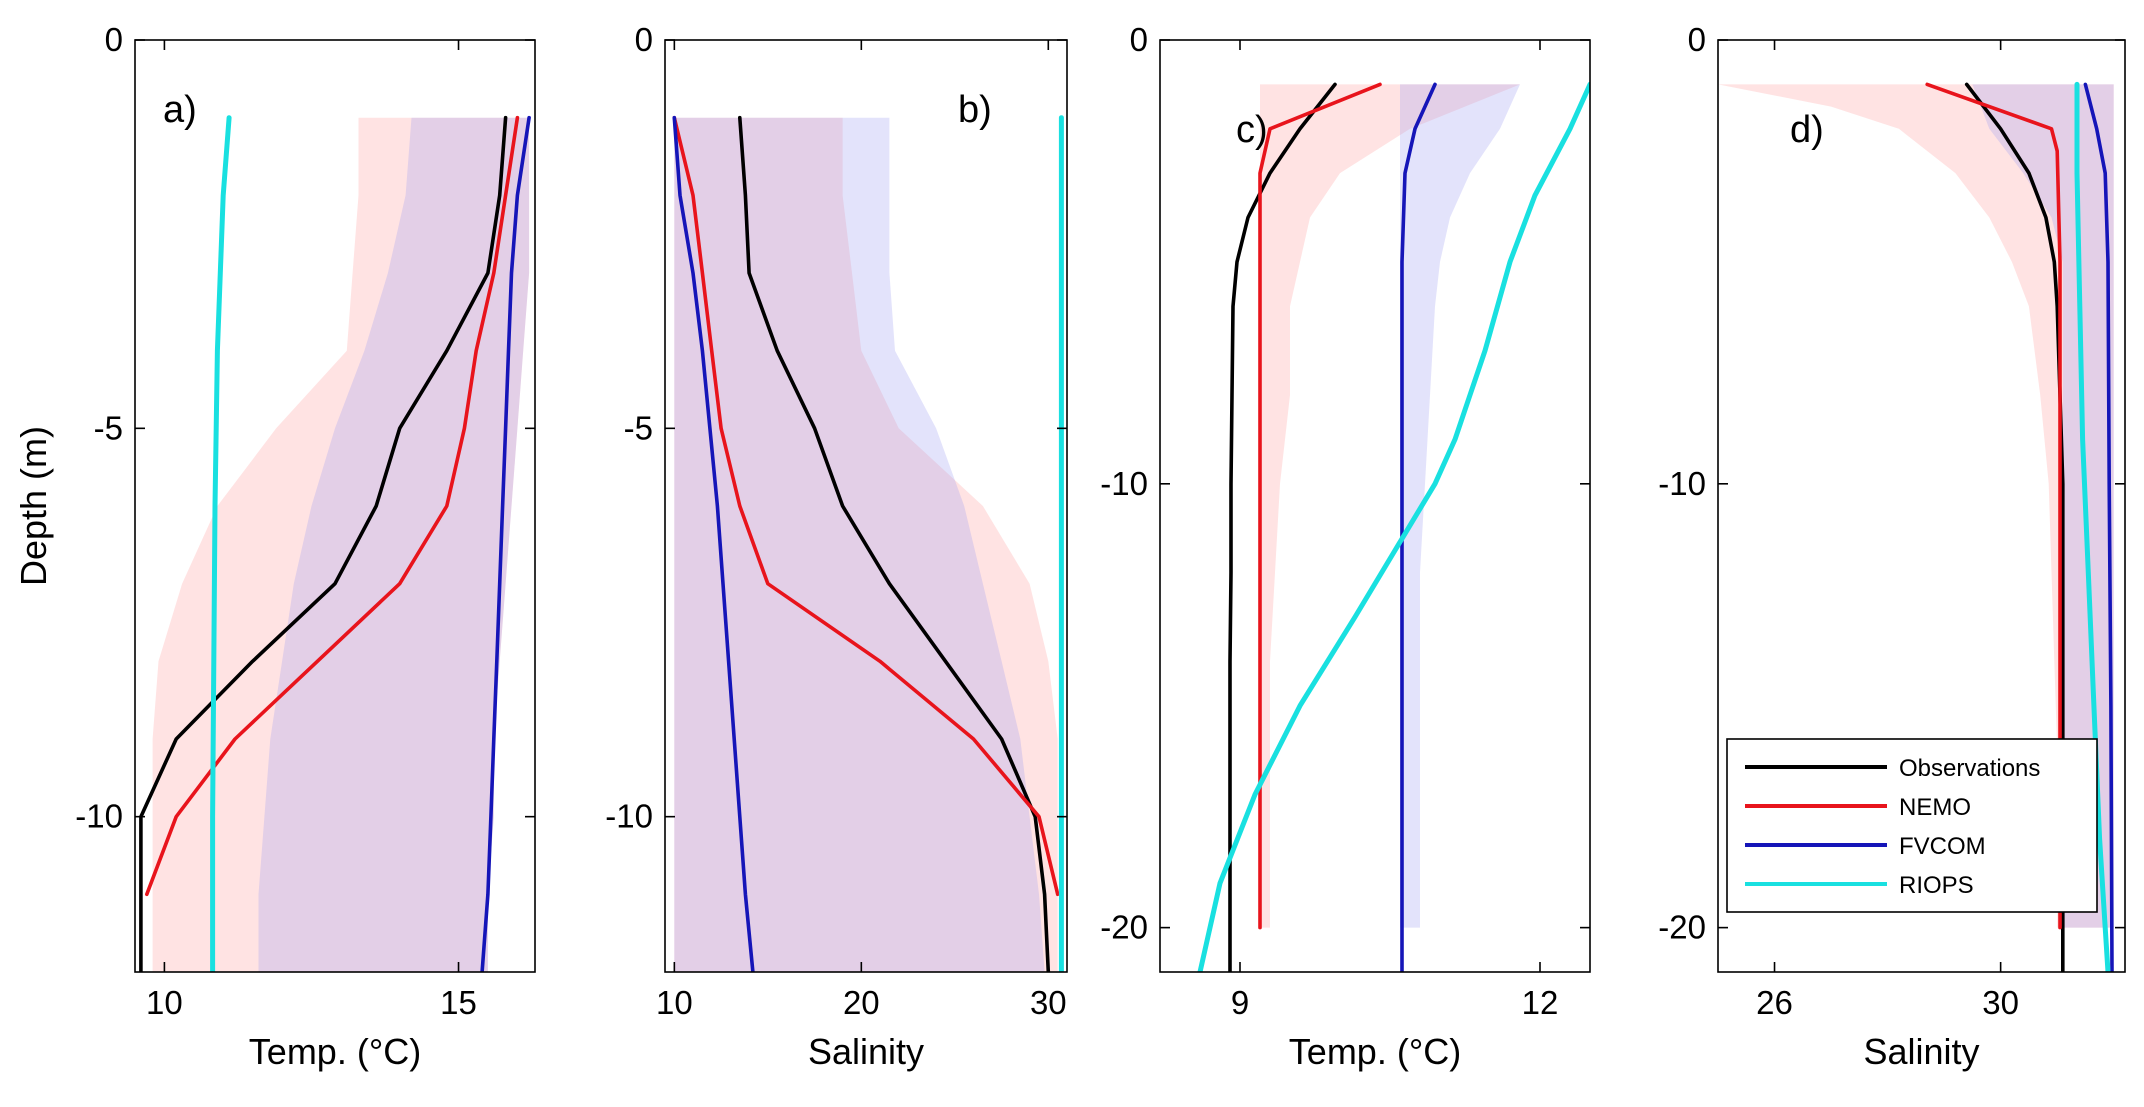 The image size is (2144, 1107). I want to click on panel-label: b), so click(975, 110).